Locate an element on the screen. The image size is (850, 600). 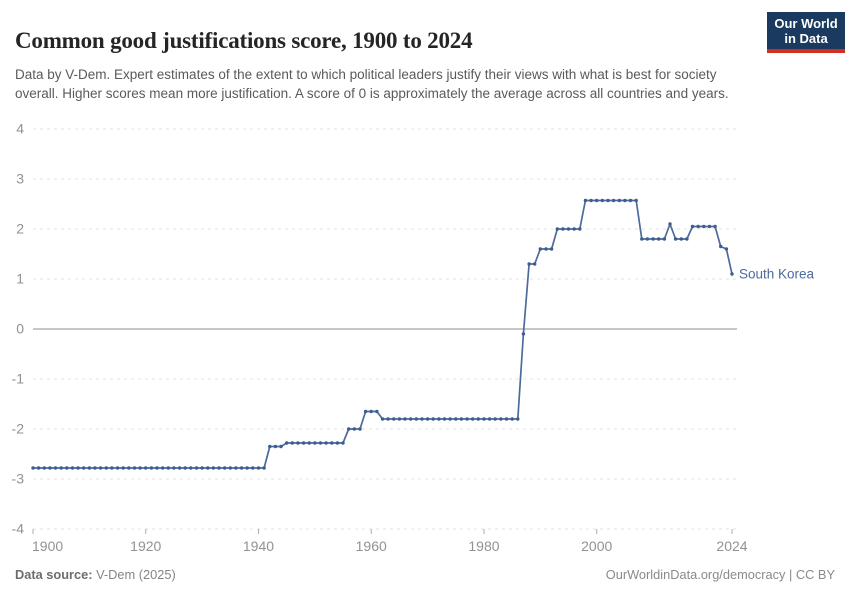
owid-logo-line1: Our World is located at coordinates (806, 23).